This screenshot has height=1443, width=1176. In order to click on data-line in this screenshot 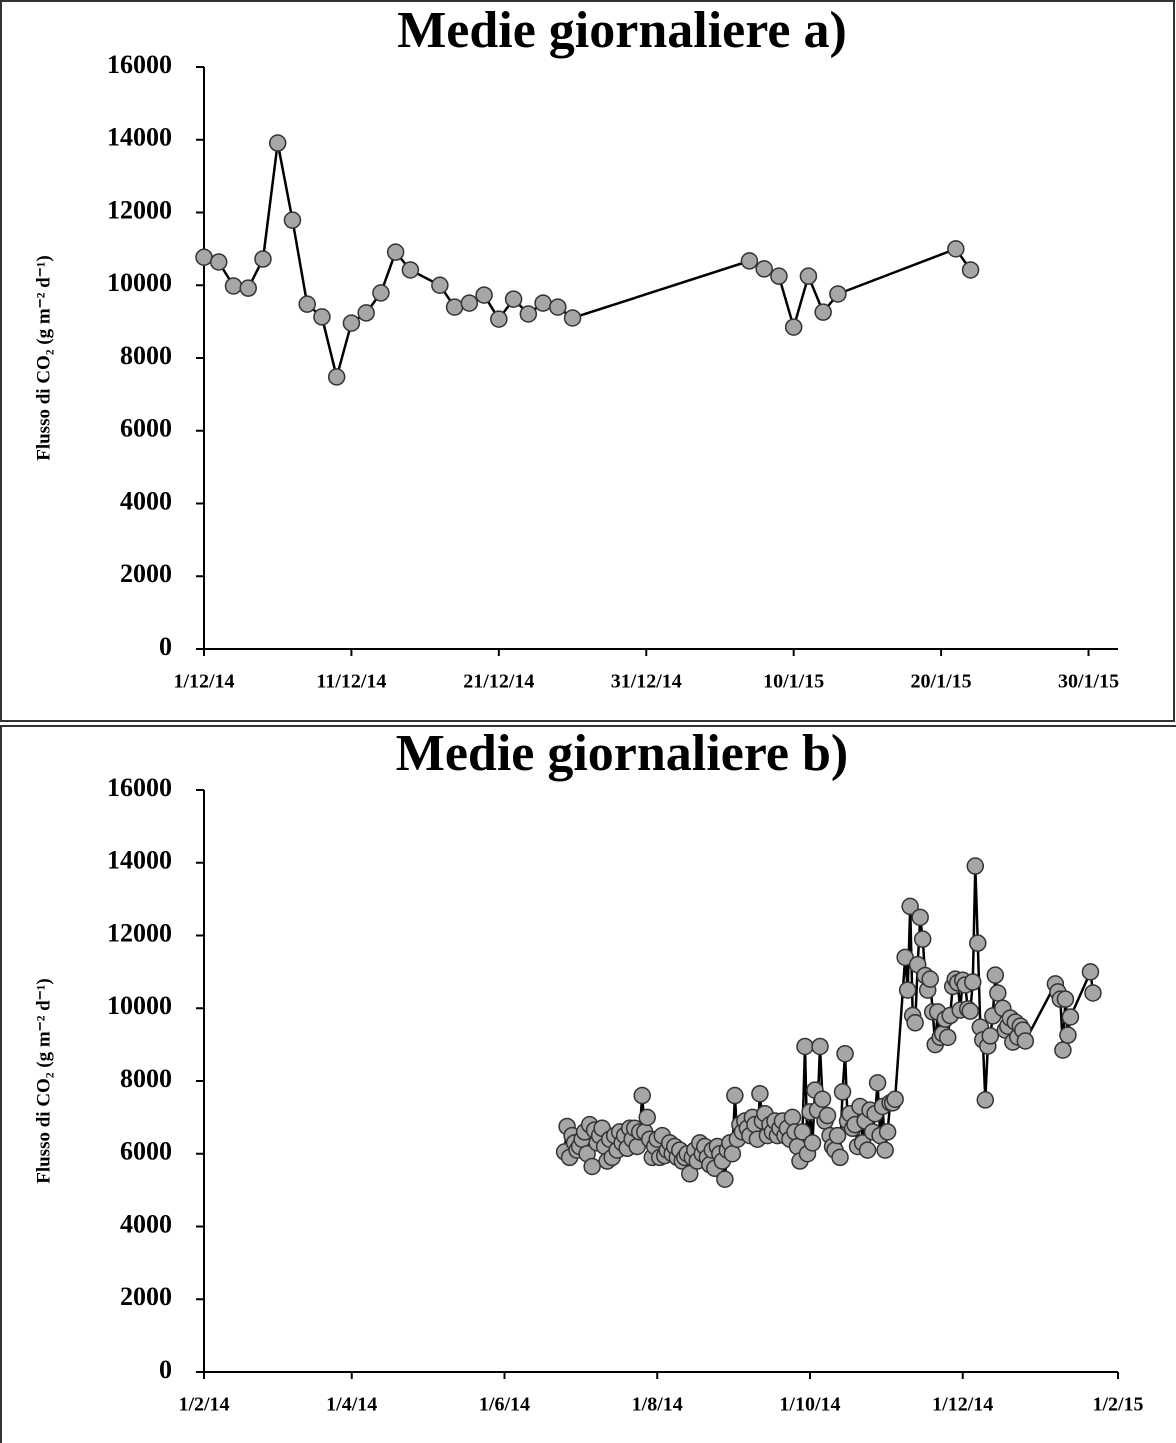, I will do `click(587, 262)`.